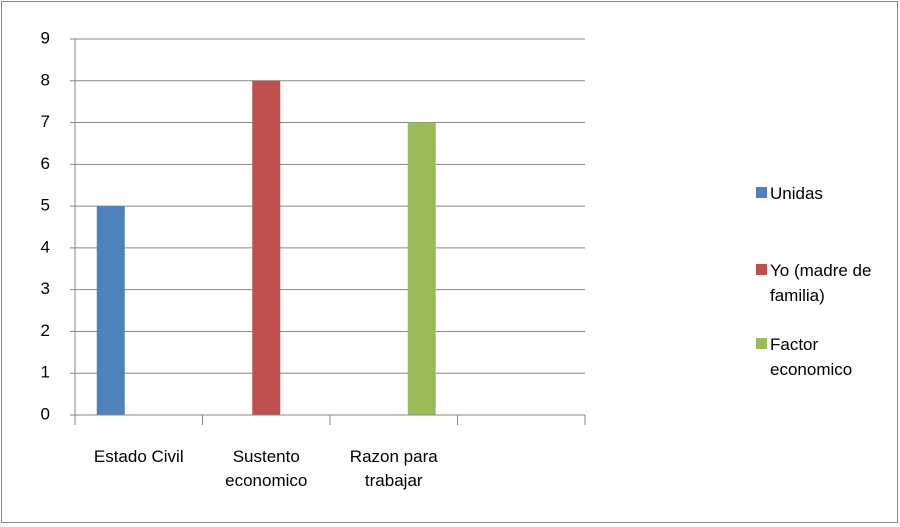  I want to click on x-tick-label: Sustento economico, so click(266, 468).